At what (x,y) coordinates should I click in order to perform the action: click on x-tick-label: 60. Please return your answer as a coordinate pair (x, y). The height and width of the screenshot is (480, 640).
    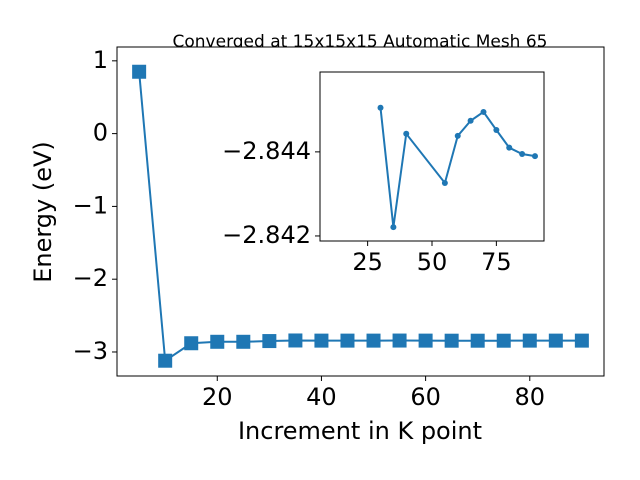
    Looking at the image, I should click on (425, 397).